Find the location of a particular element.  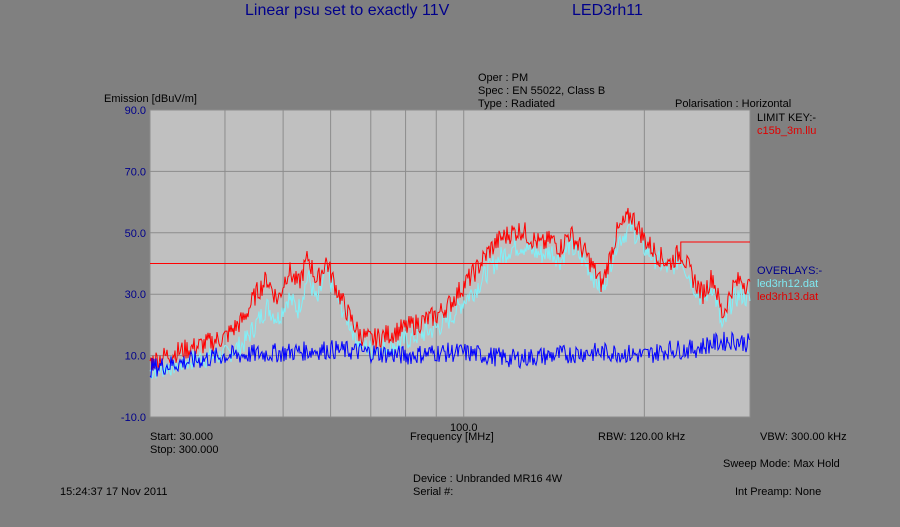

chart-title: Linear psu set to exactly 11V is located at coordinates (347, 10).